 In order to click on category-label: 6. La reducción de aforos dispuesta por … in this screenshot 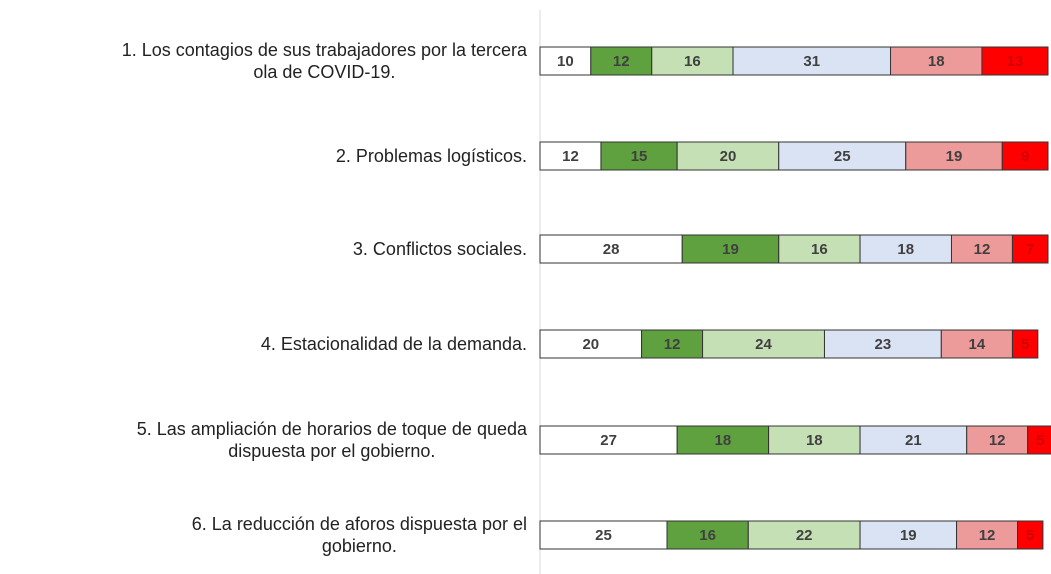, I will do `click(359, 535)`.